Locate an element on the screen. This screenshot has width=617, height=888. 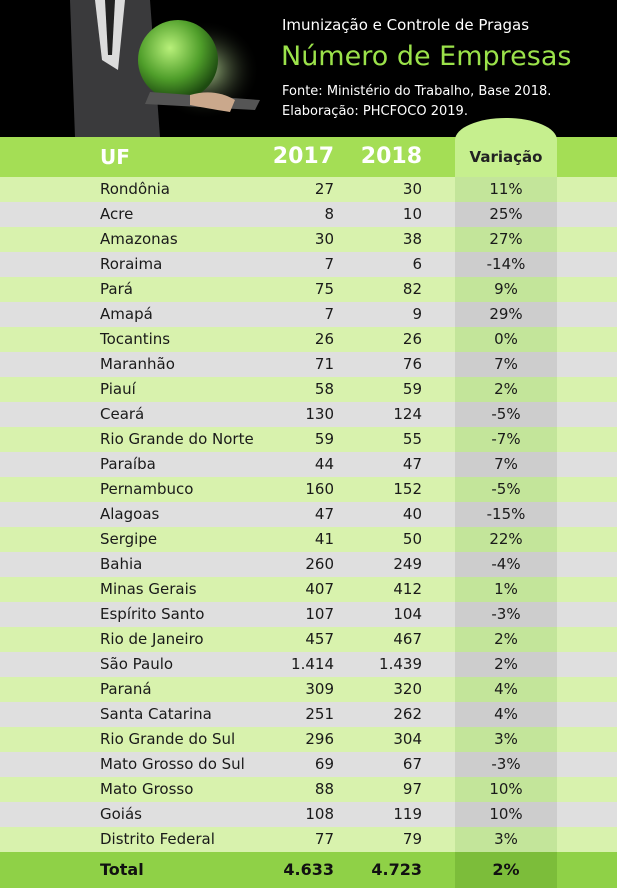
table-cell: 76 is located at coordinates (412, 364).